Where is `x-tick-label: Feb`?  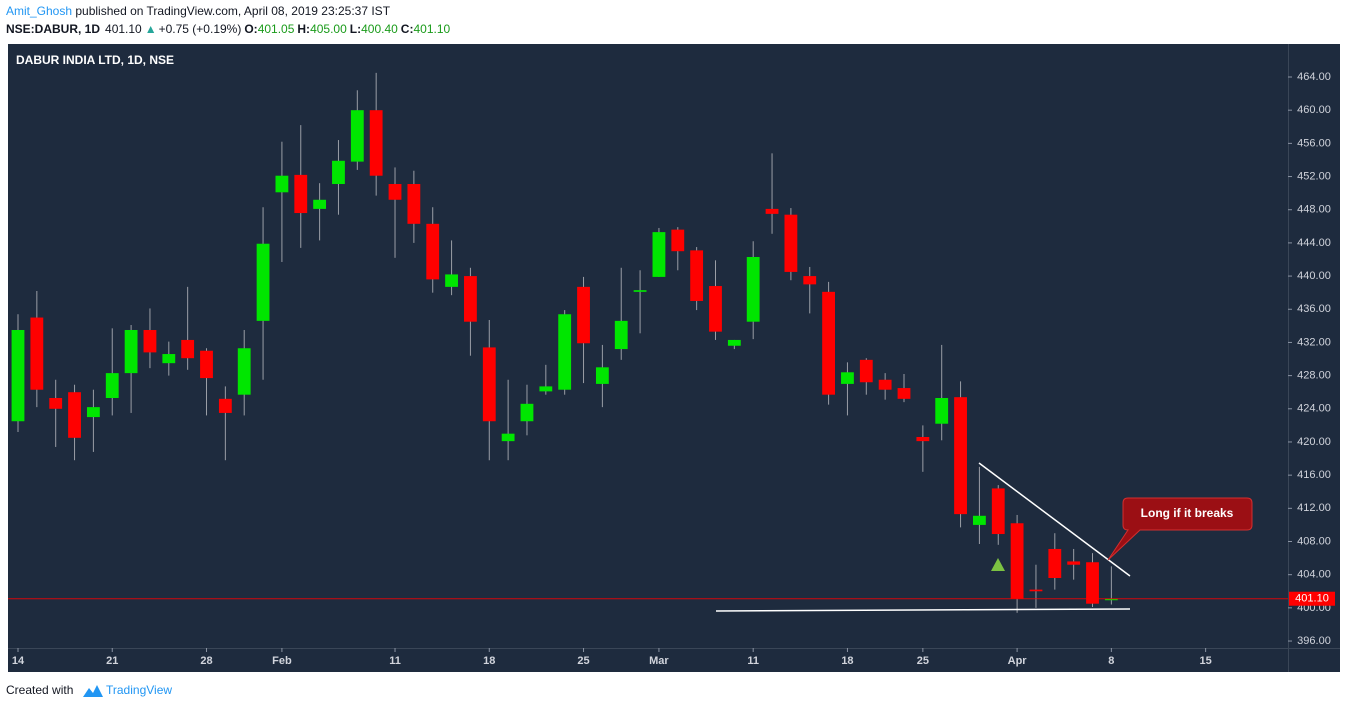
x-tick-label: Feb is located at coordinates (282, 661).